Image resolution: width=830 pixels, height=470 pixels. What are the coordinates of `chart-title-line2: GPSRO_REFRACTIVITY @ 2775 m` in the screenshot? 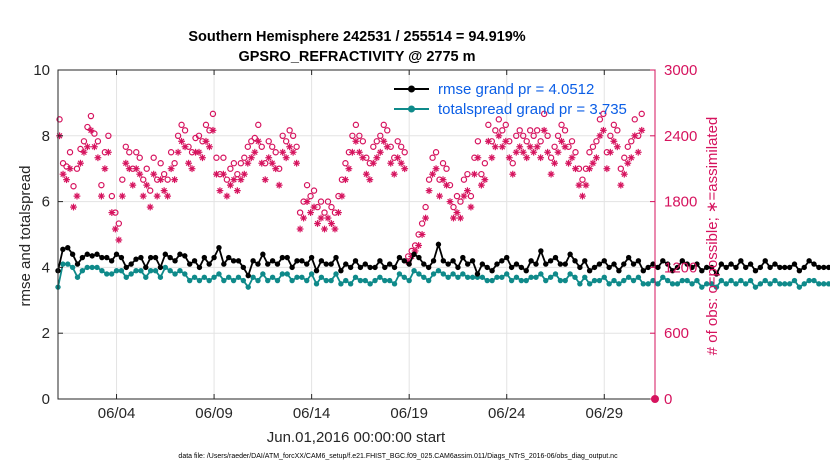 It's located at (356, 57).